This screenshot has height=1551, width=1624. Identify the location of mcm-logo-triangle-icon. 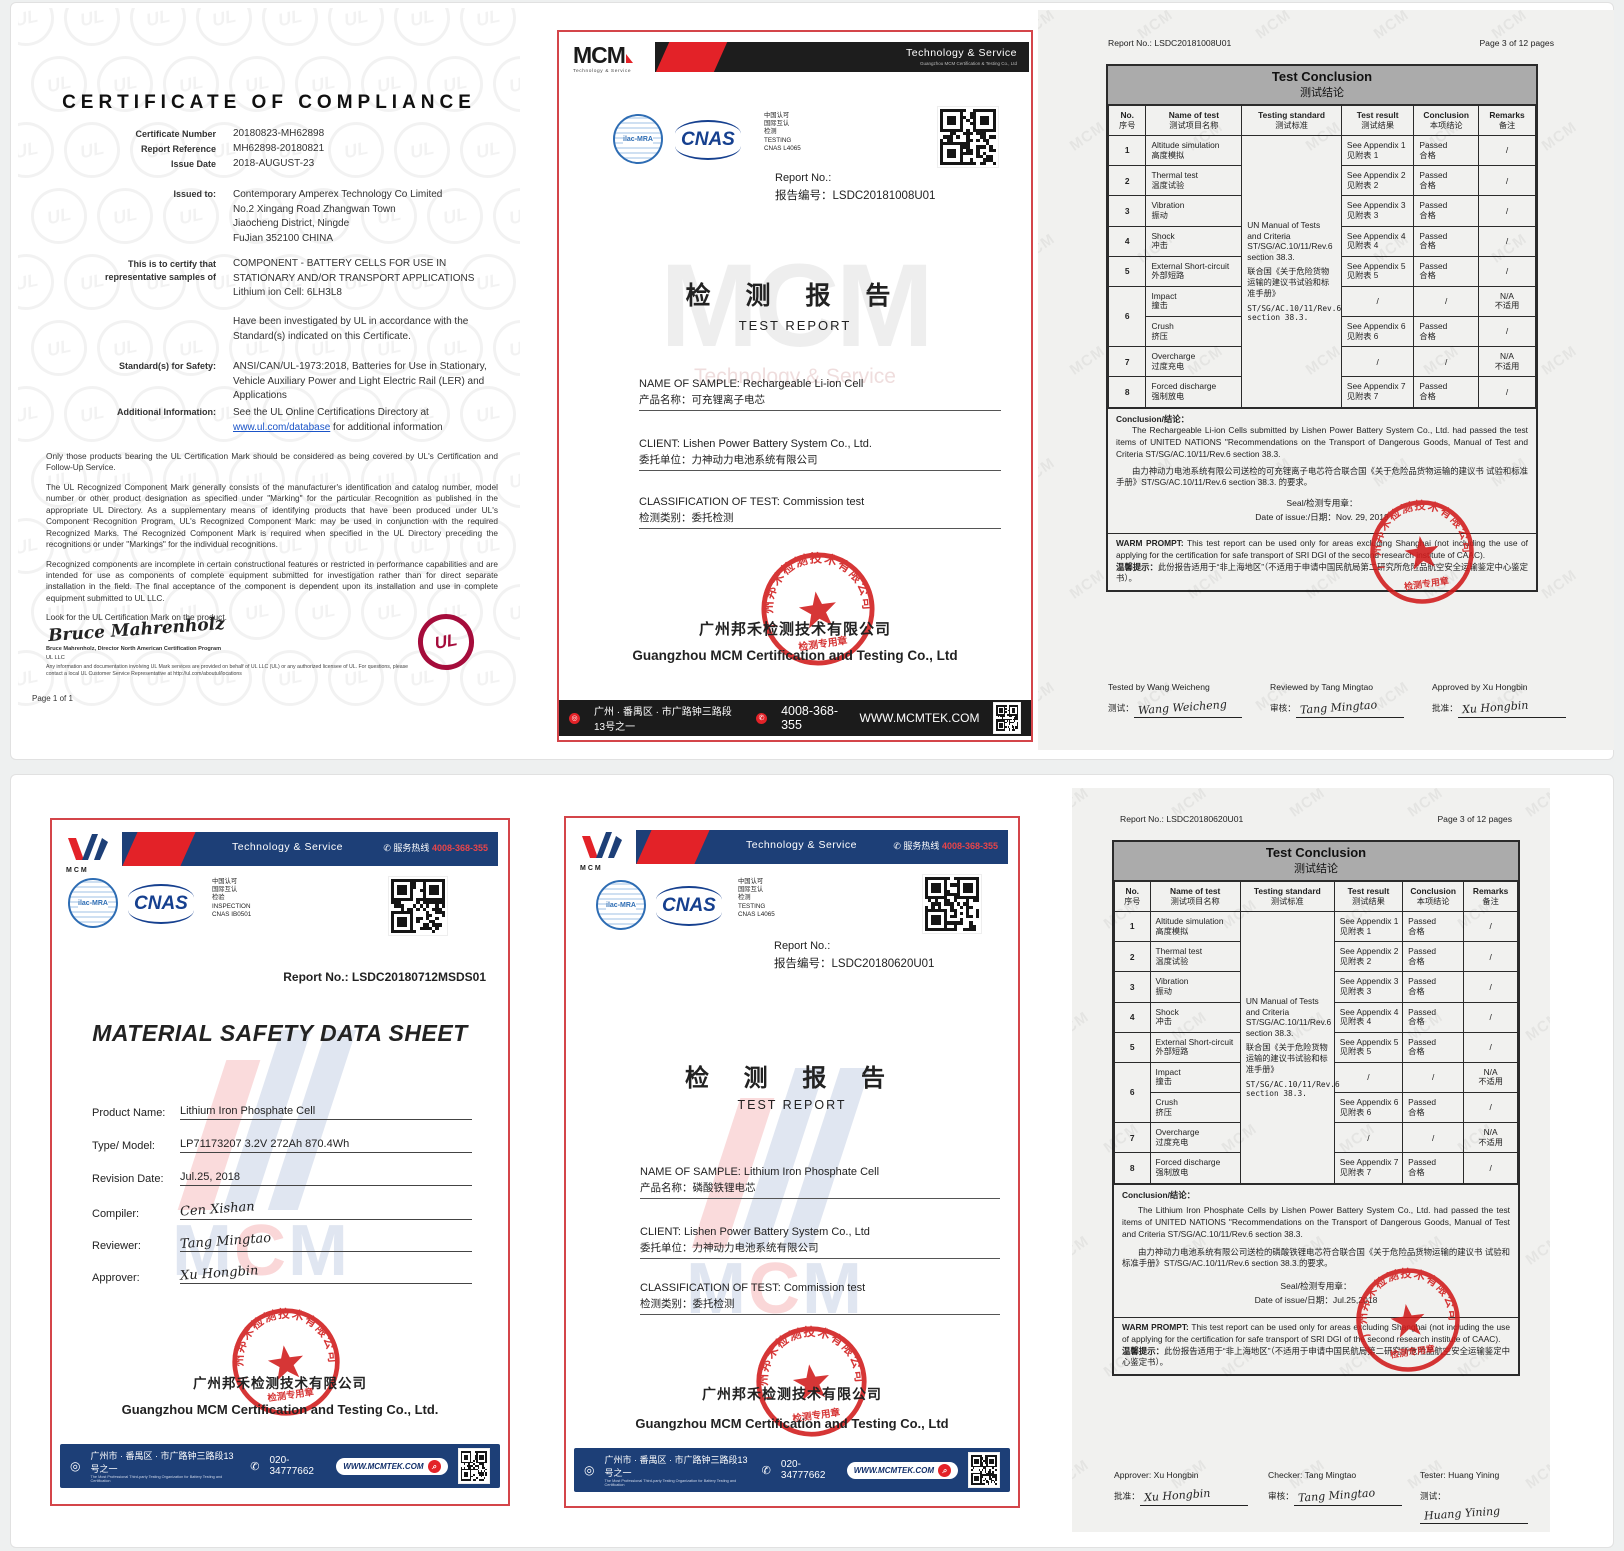
(629, 58).